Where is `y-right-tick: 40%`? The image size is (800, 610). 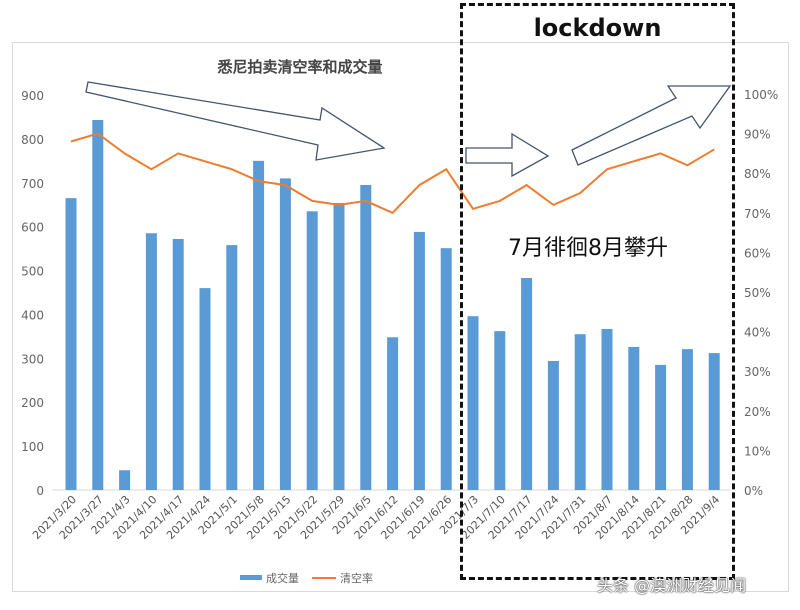 y-right-tick: 40% is located at coordinates (757, 333).